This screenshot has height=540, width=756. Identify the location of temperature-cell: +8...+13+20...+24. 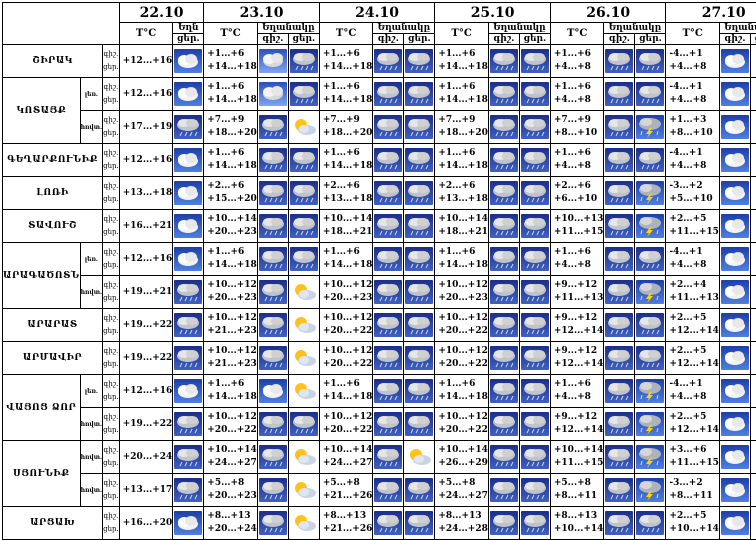
(231, 523).